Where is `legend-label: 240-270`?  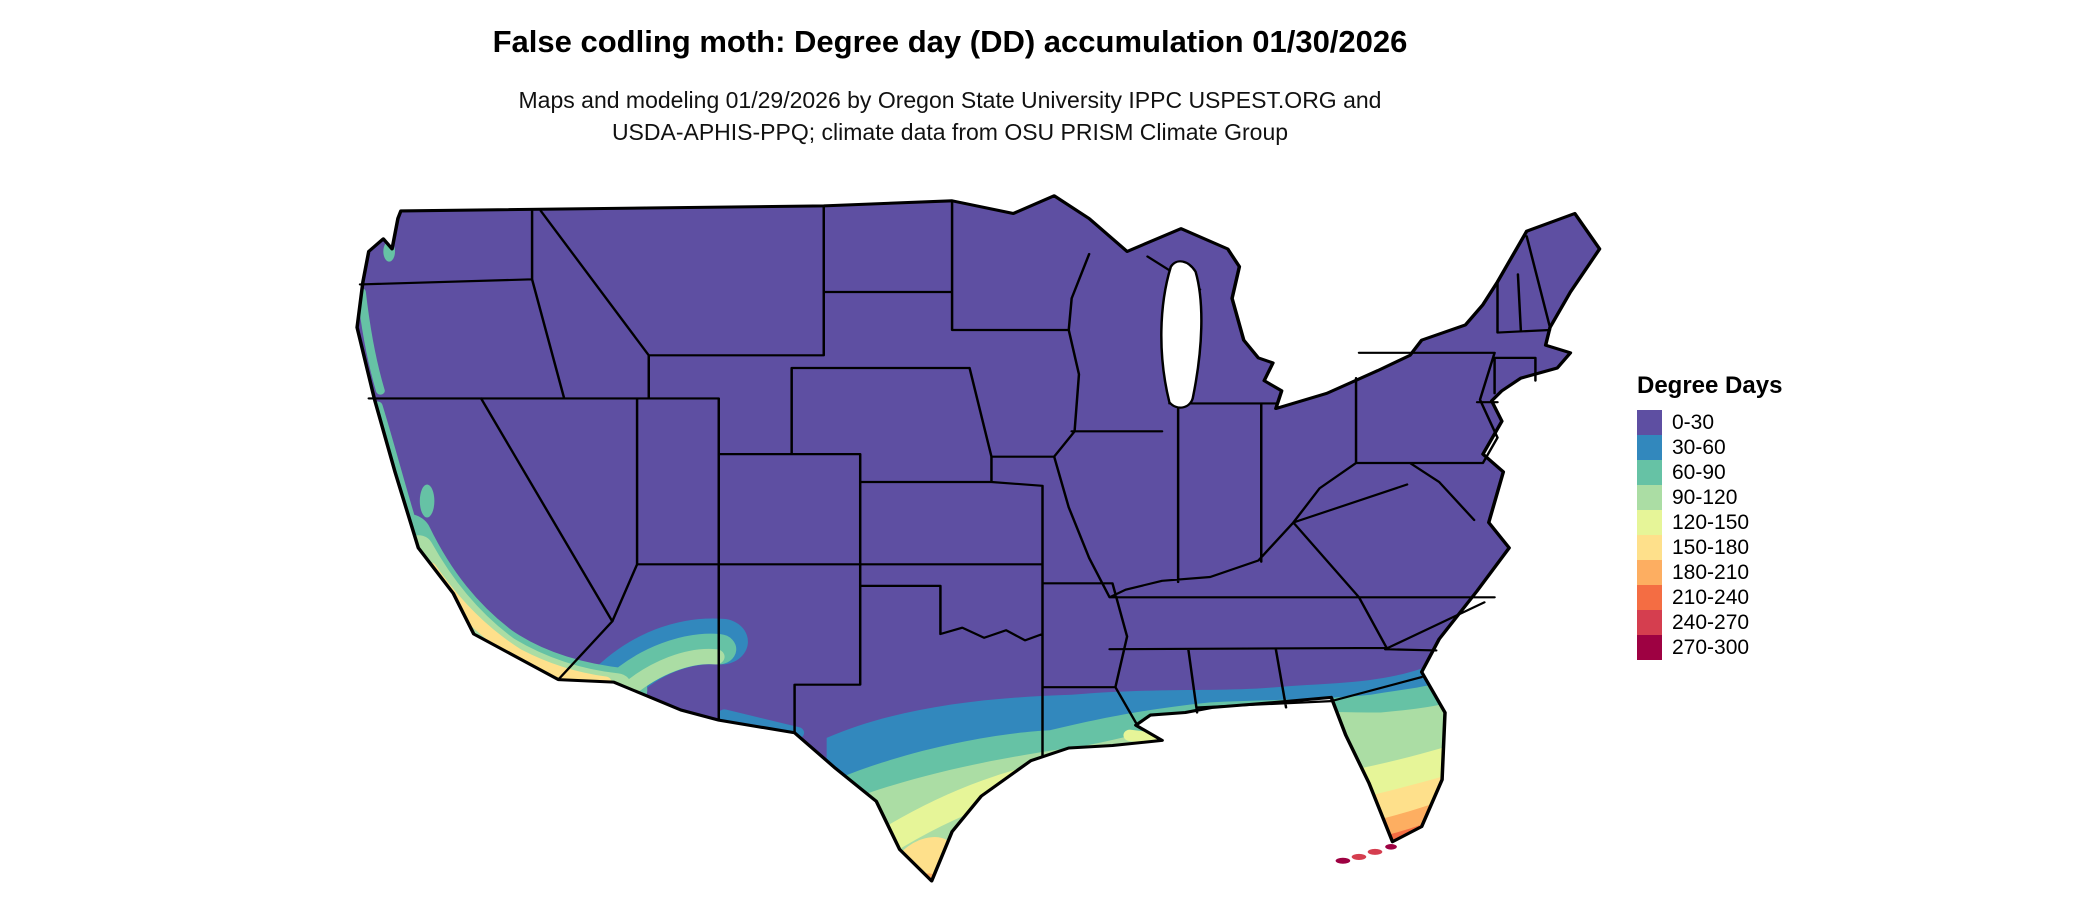
legend-label: 240-270 is located at coordinates (1711, 622).